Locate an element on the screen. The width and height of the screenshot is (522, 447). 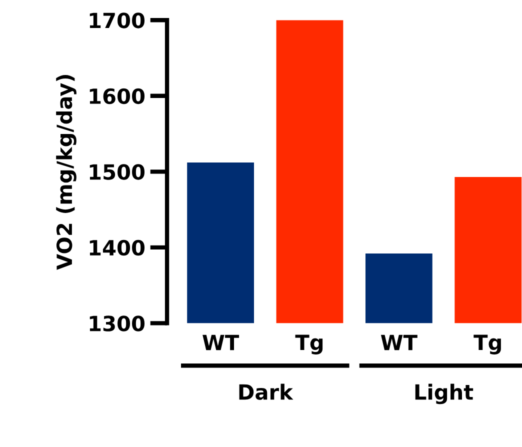
y-tick-label: 1700 is located at coordinates (117, 20).